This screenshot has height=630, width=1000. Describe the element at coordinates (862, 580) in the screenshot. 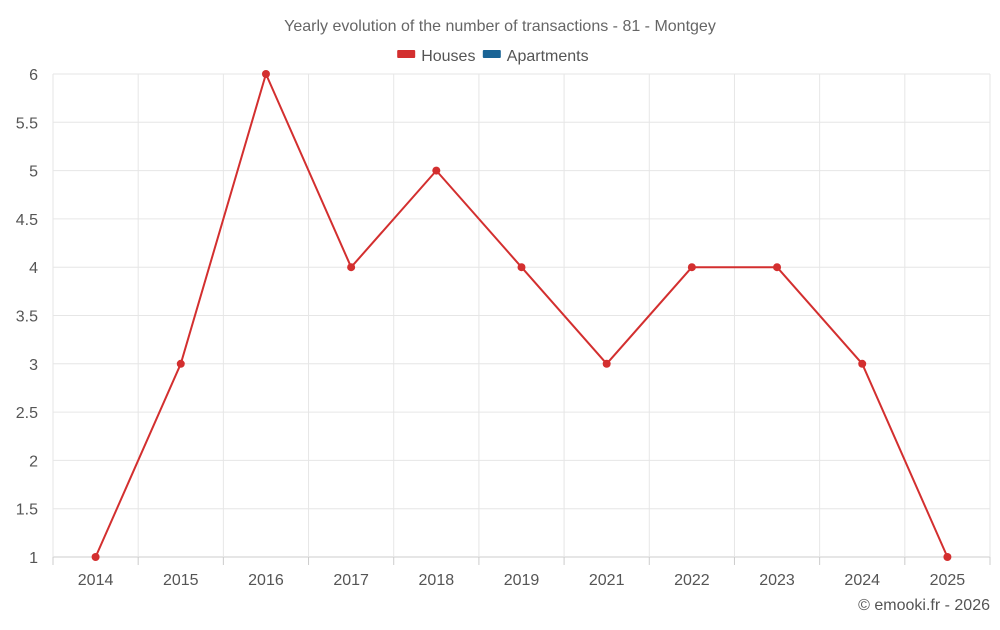

I see `x-tick-label: 2024` at that location.